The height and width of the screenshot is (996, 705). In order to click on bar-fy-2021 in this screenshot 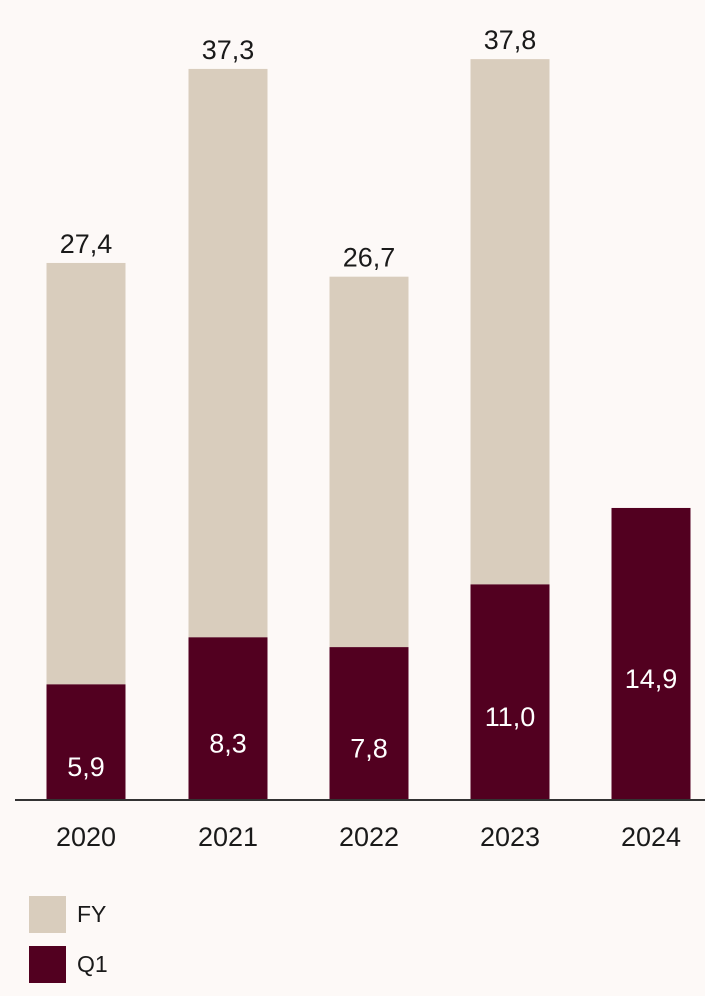, I will do `click(228, 353)`.